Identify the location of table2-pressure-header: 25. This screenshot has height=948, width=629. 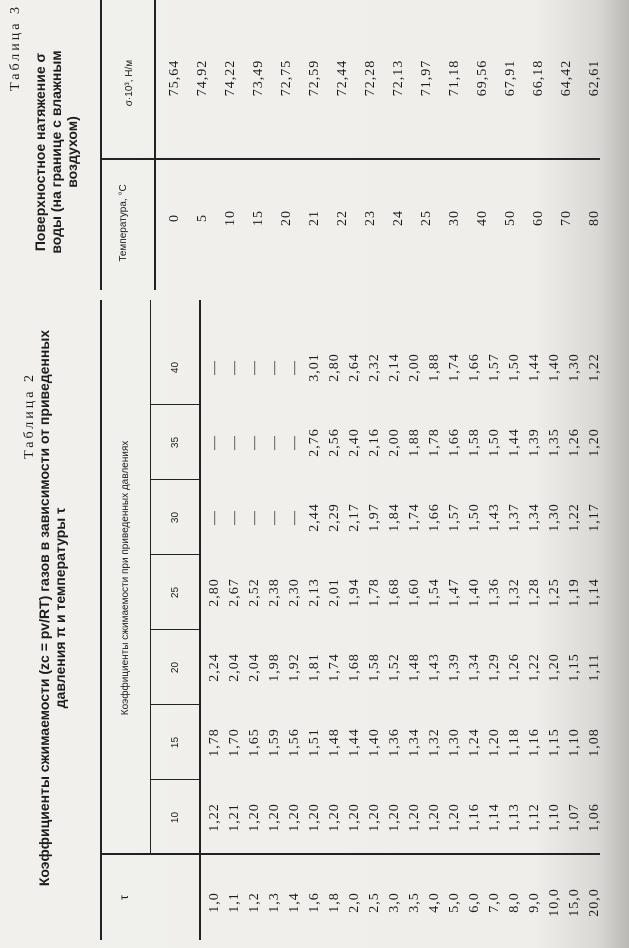
(175, 592).